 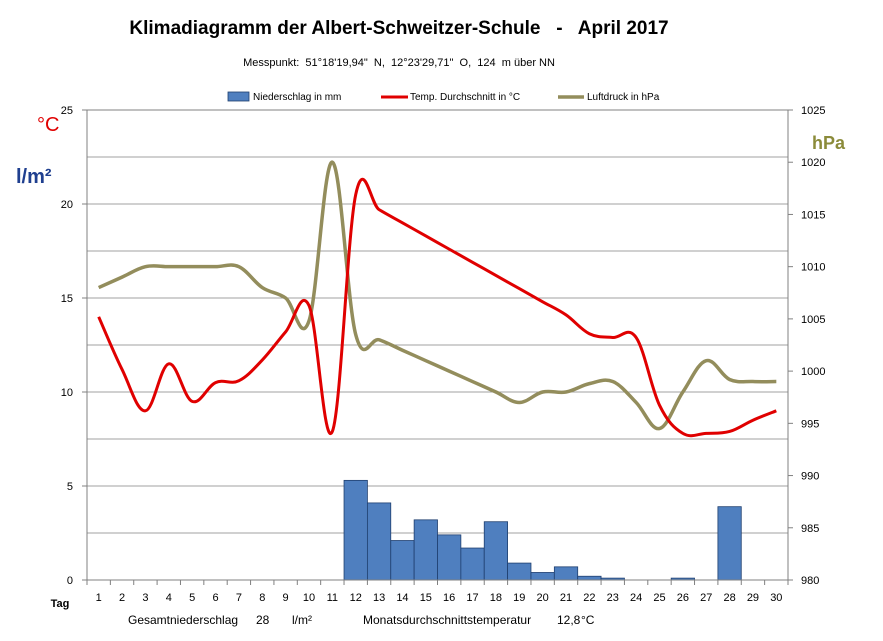 What do you see at coordinates (472, 598) in the screenshot?
I see `x-tick-label: 17` at bounding box center [472, 598].